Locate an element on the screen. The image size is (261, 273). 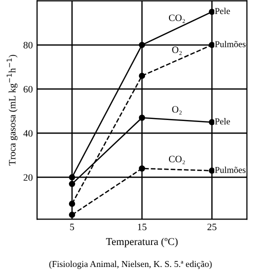
x-axis-title: Temperatura (ºC) is located at coordinates (142, 243).